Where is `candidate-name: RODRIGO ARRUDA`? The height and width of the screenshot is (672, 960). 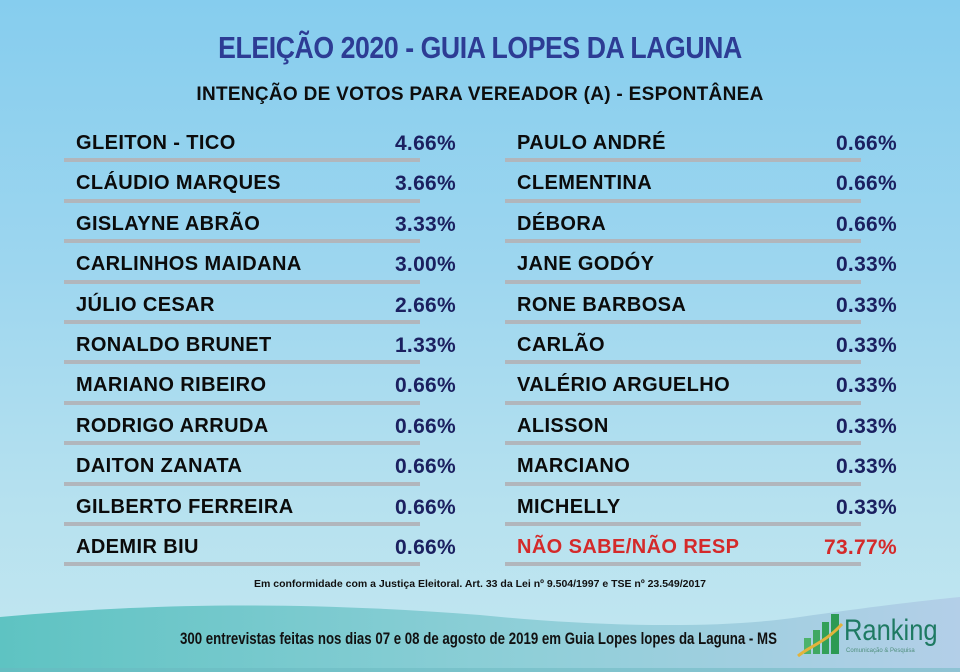 candidate-name: RODRIGO ARRUDA is located at coordinates (172, 425).